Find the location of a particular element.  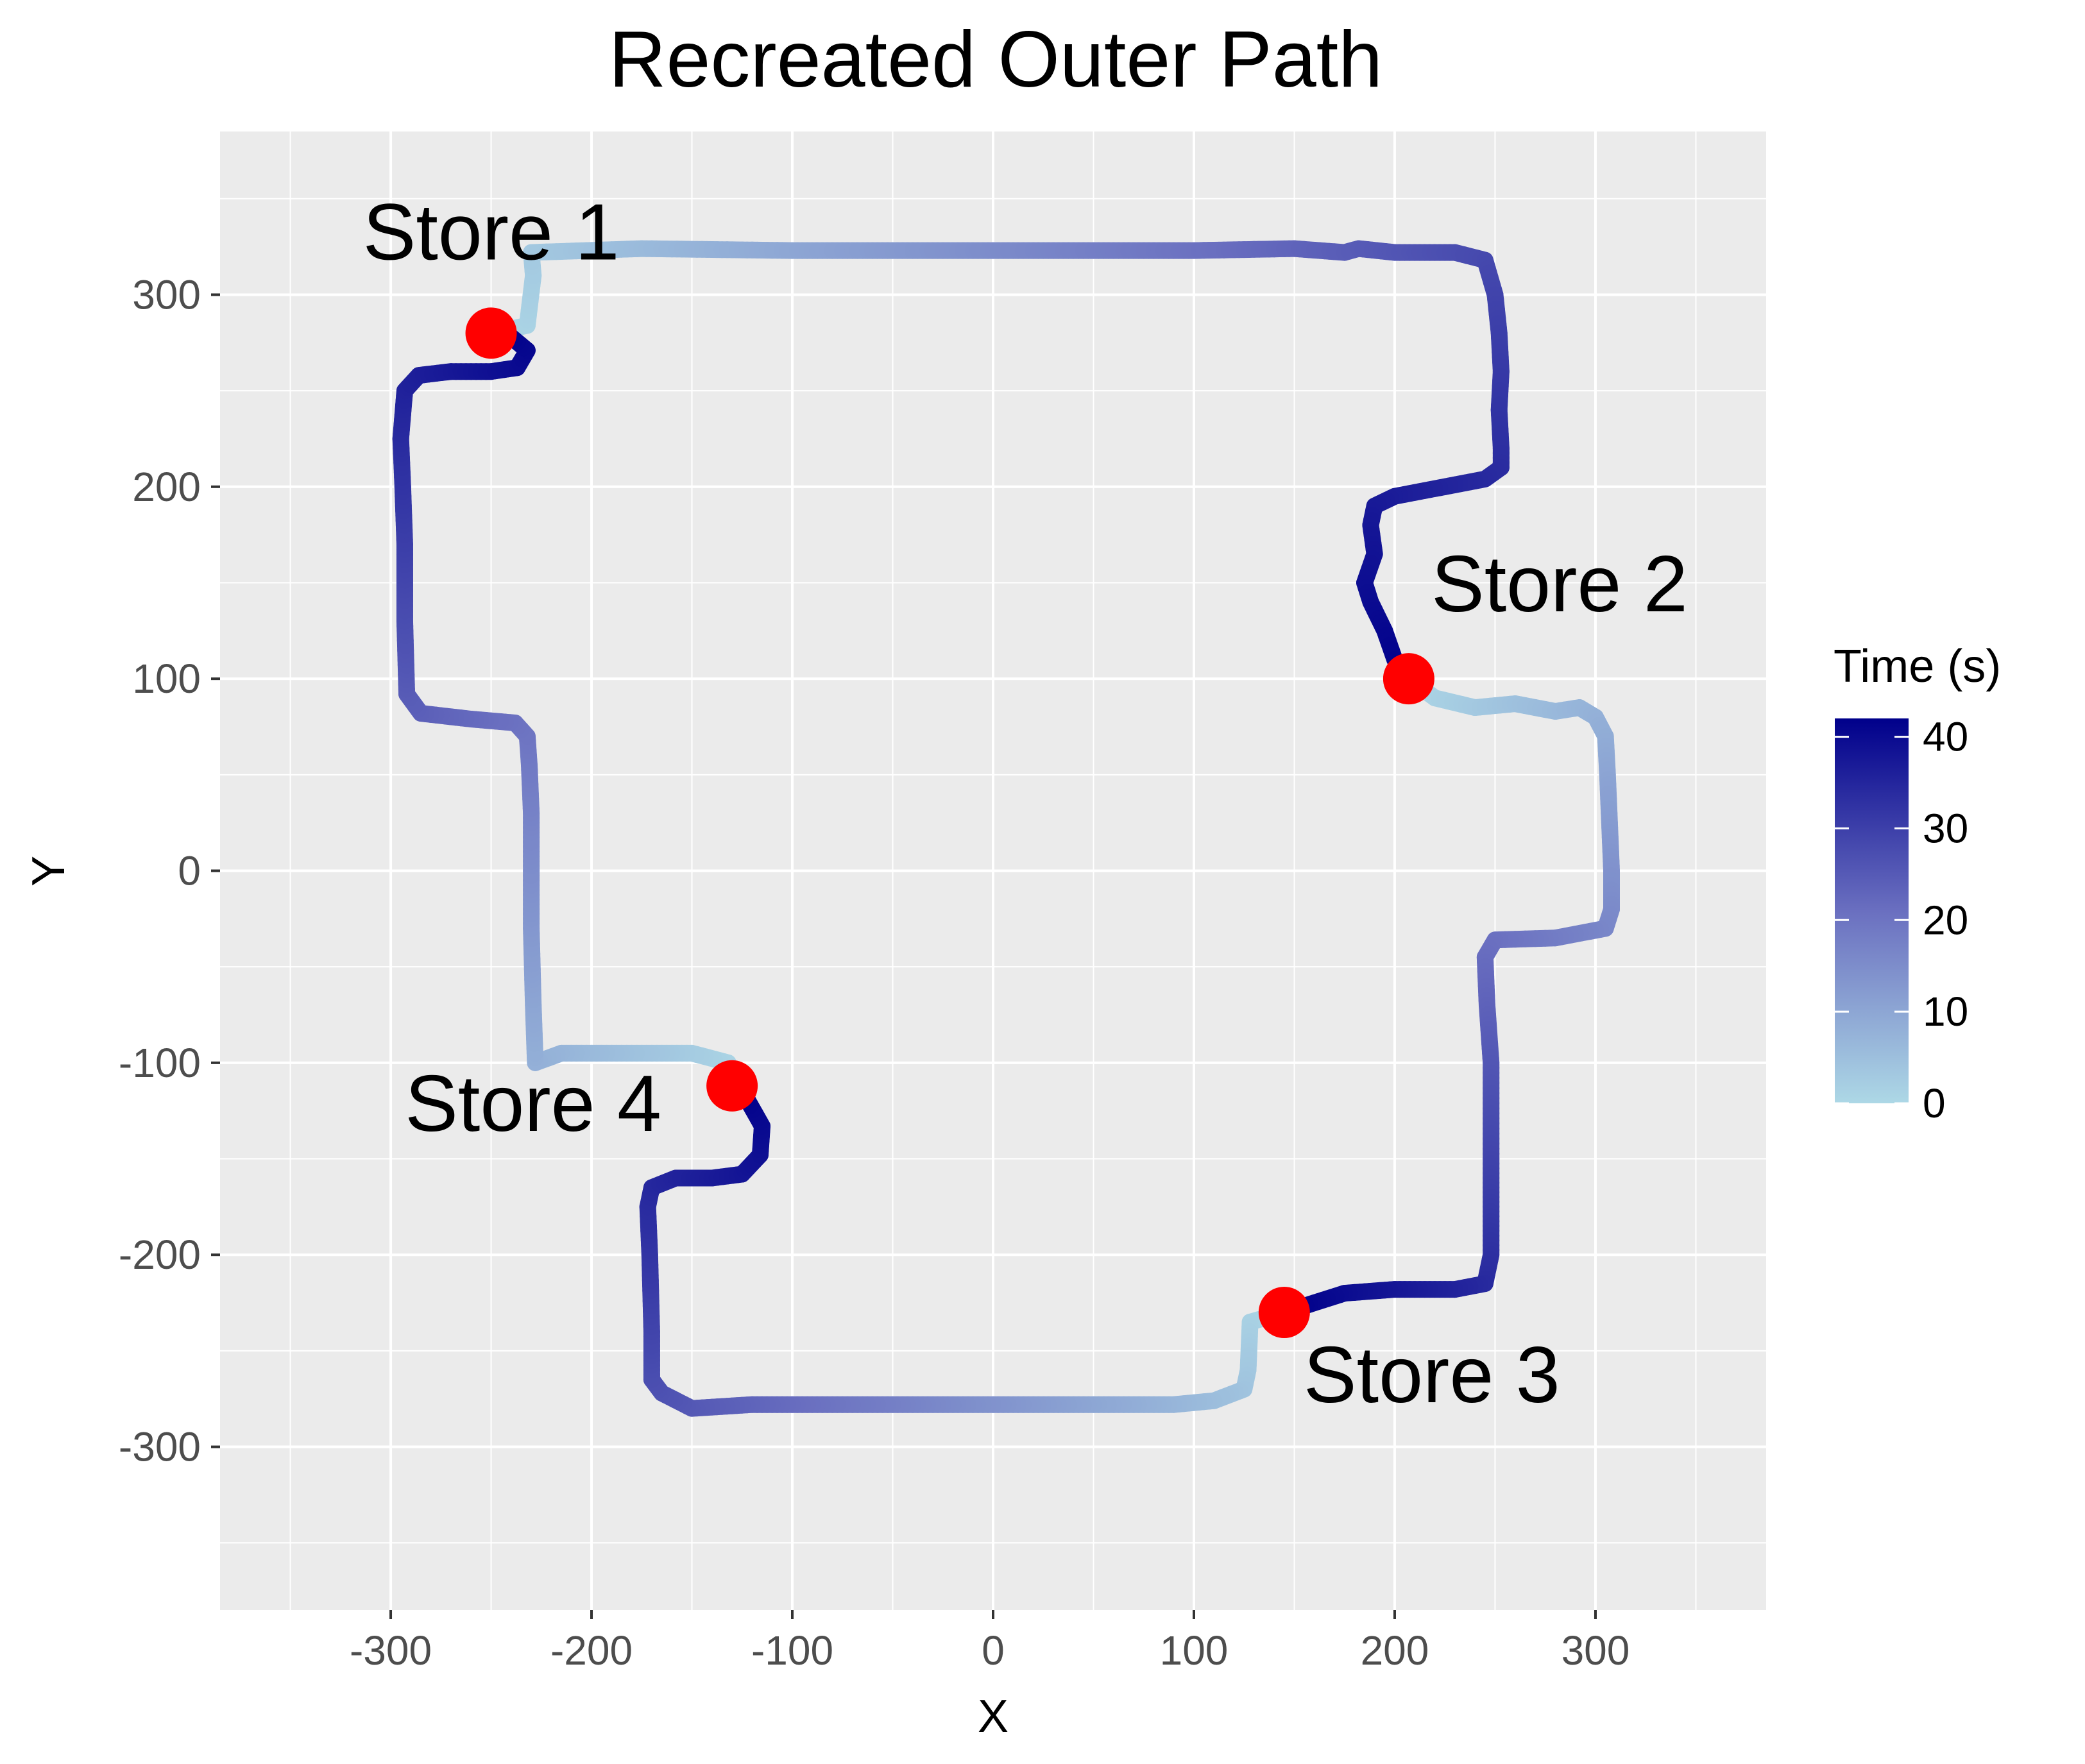

store-label: Store 2 is located at coordinates (1559, 584).